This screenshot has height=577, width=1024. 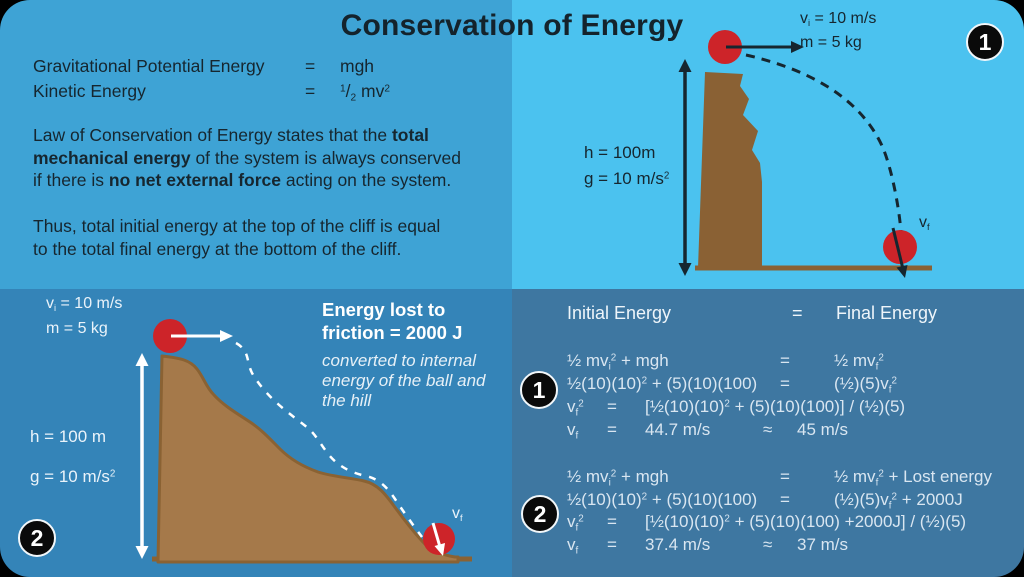 What do you see at coordinates (268, 68) in the screenshot?
I see `formula-gpe: Gravitational Potential Energy = mgh` at bounding box center [268, 68].